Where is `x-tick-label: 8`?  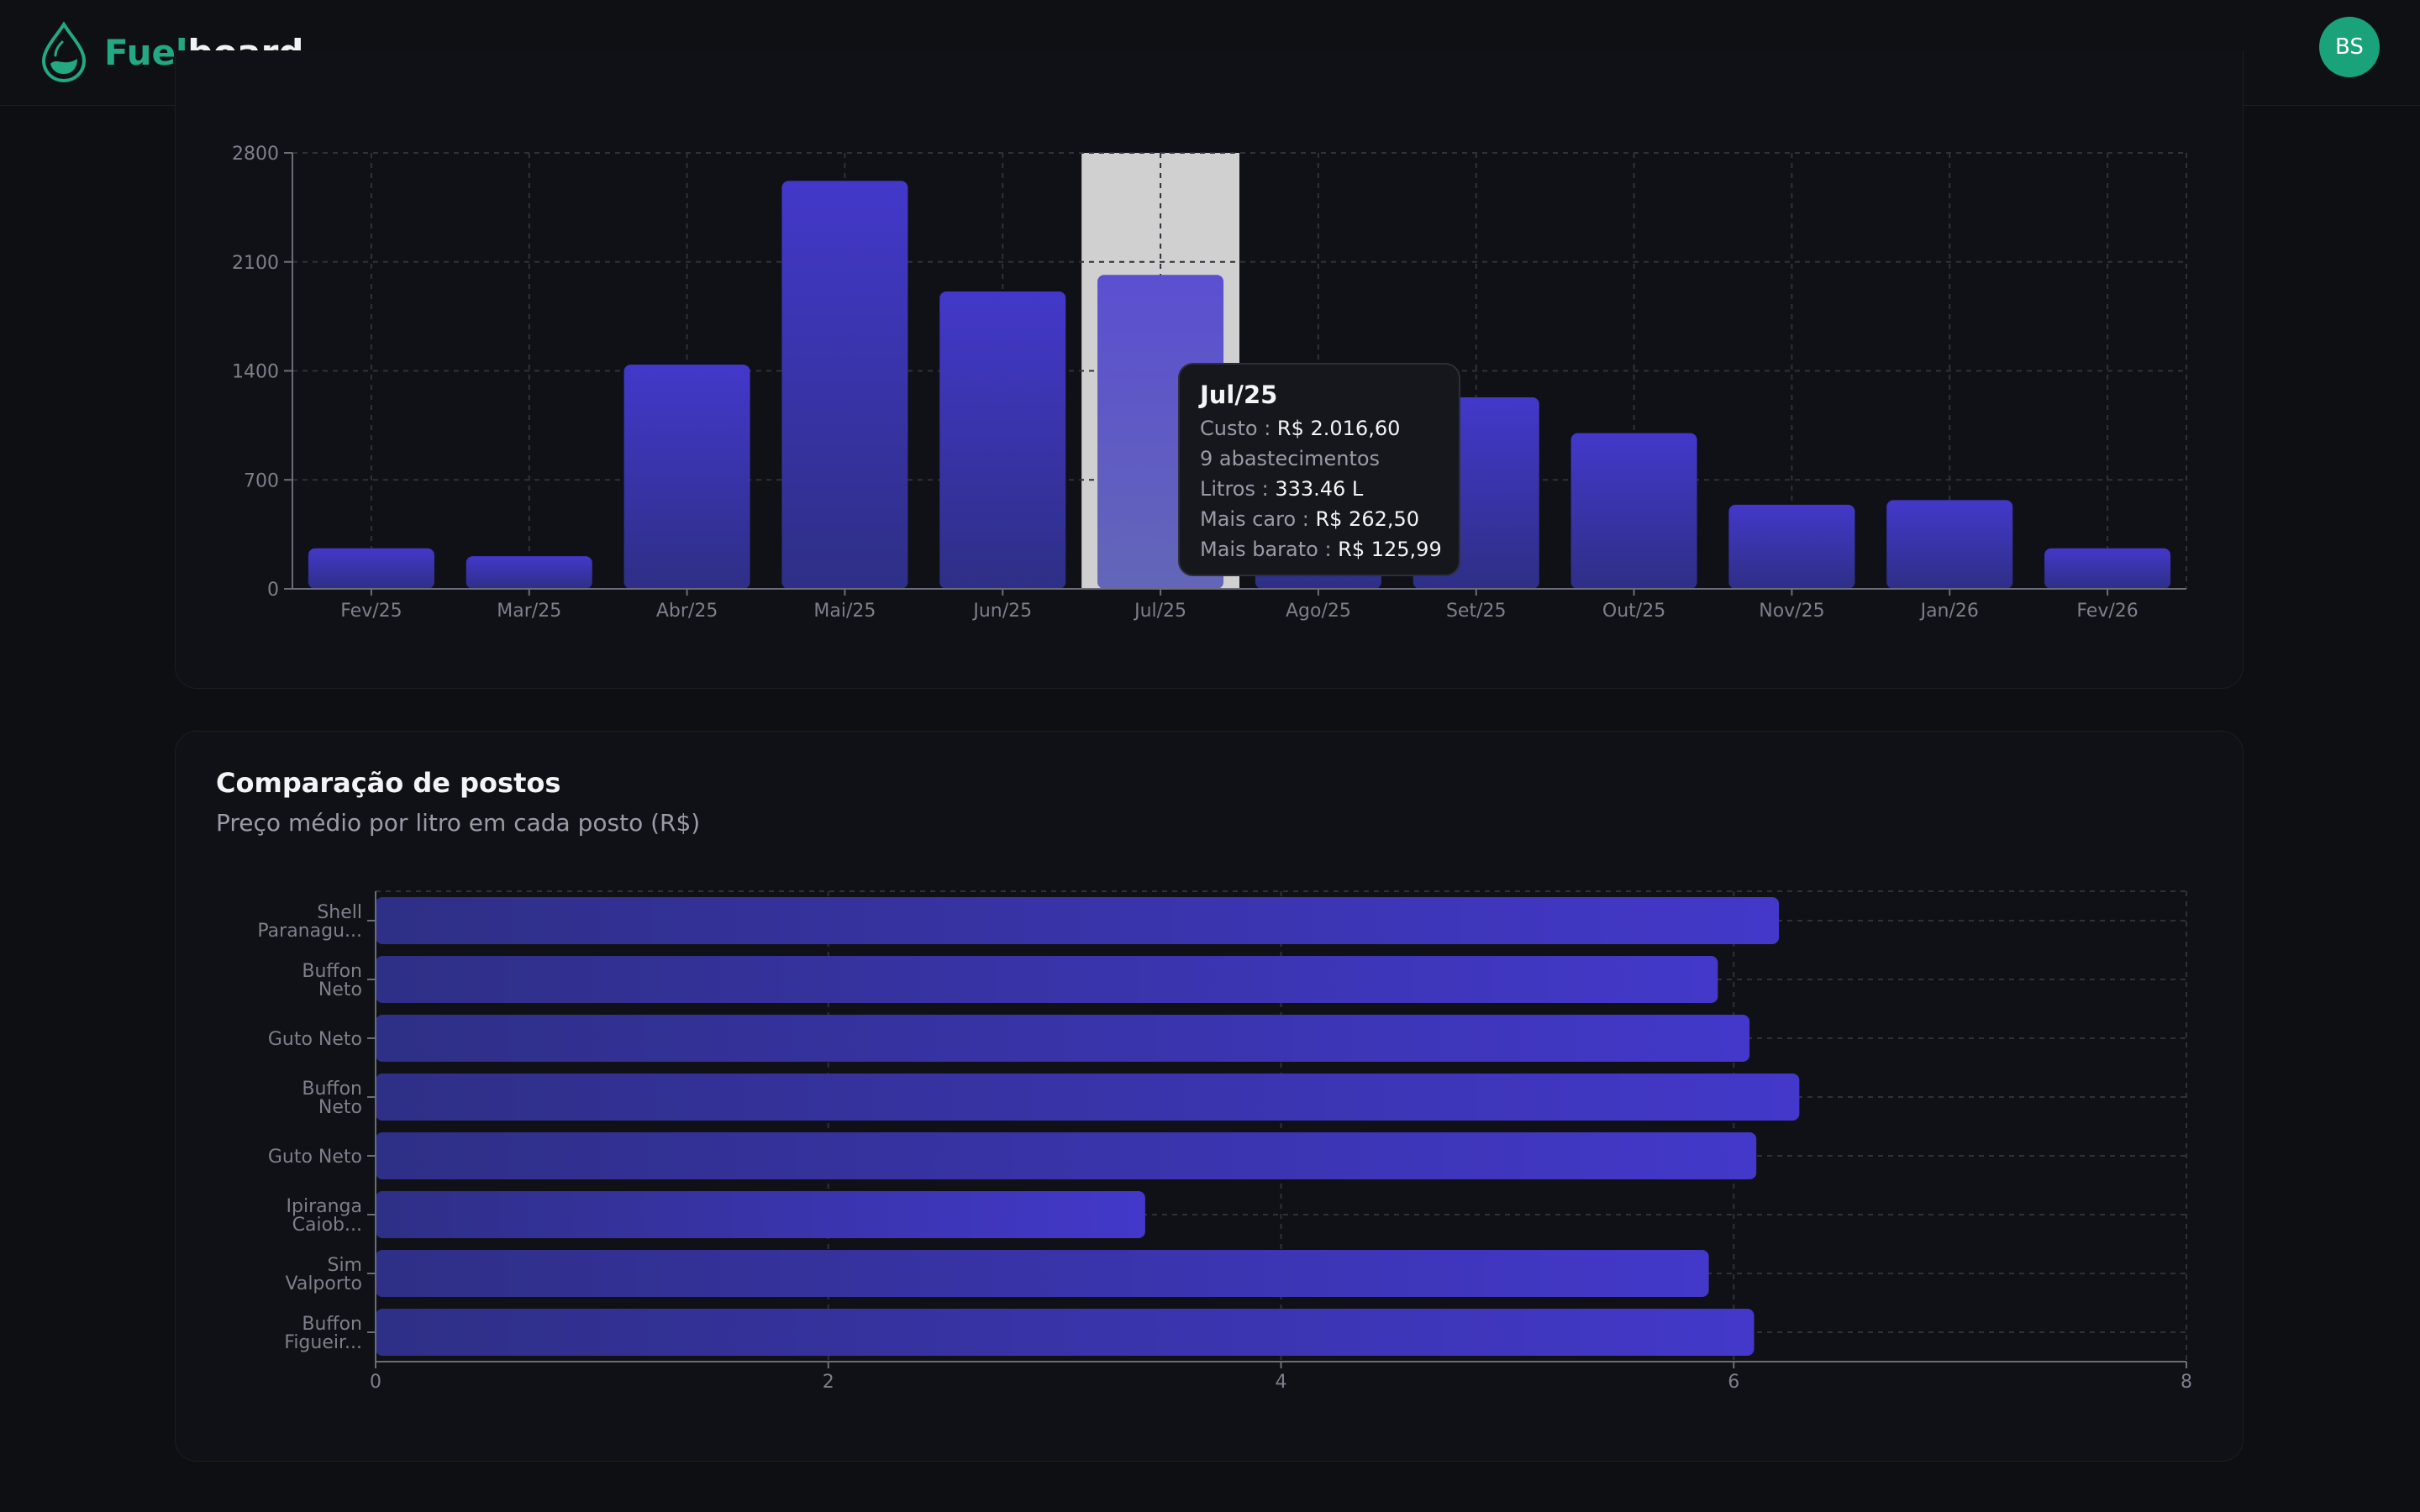 x-tick-label: 8 is located at coordinates (2186, 1382).